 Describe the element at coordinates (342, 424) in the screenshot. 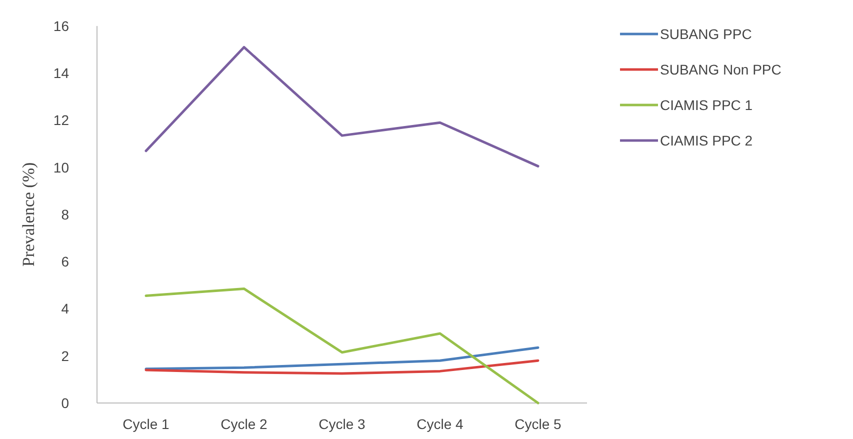

I see `x-tick-label: Cycle 3` at that location.